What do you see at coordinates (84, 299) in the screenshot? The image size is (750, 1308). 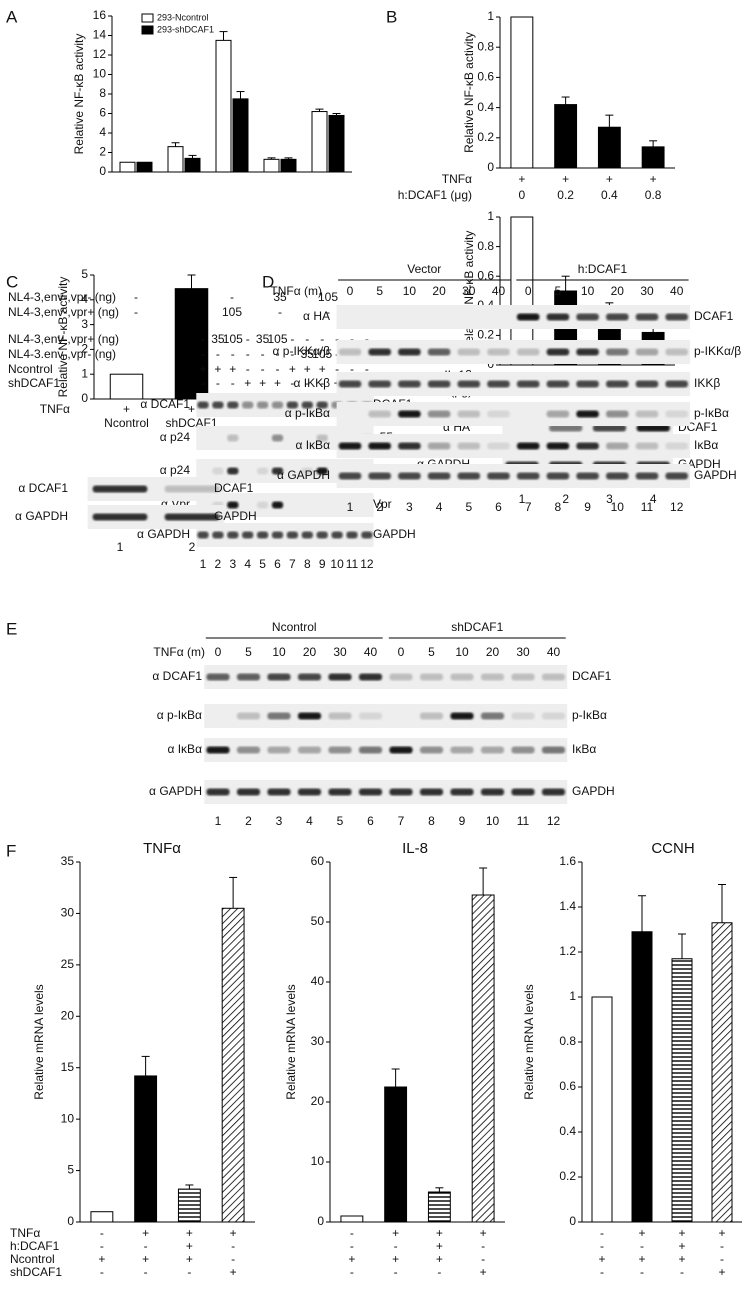 I see `y-tick-label: 4` at bounding box center [84, 299].